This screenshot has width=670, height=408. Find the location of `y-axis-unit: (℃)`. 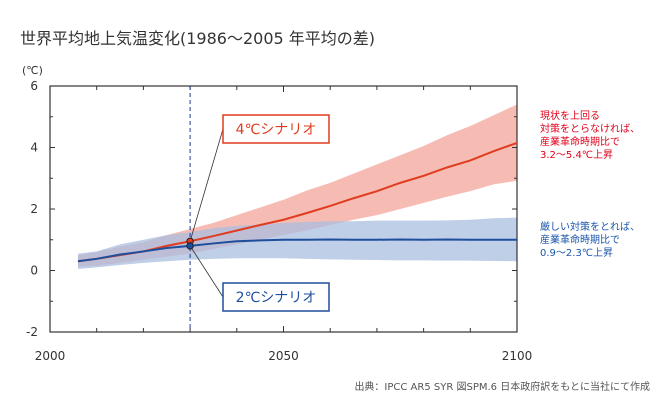

y-axis-unit: (℃) is located at coordinates (32, 70).